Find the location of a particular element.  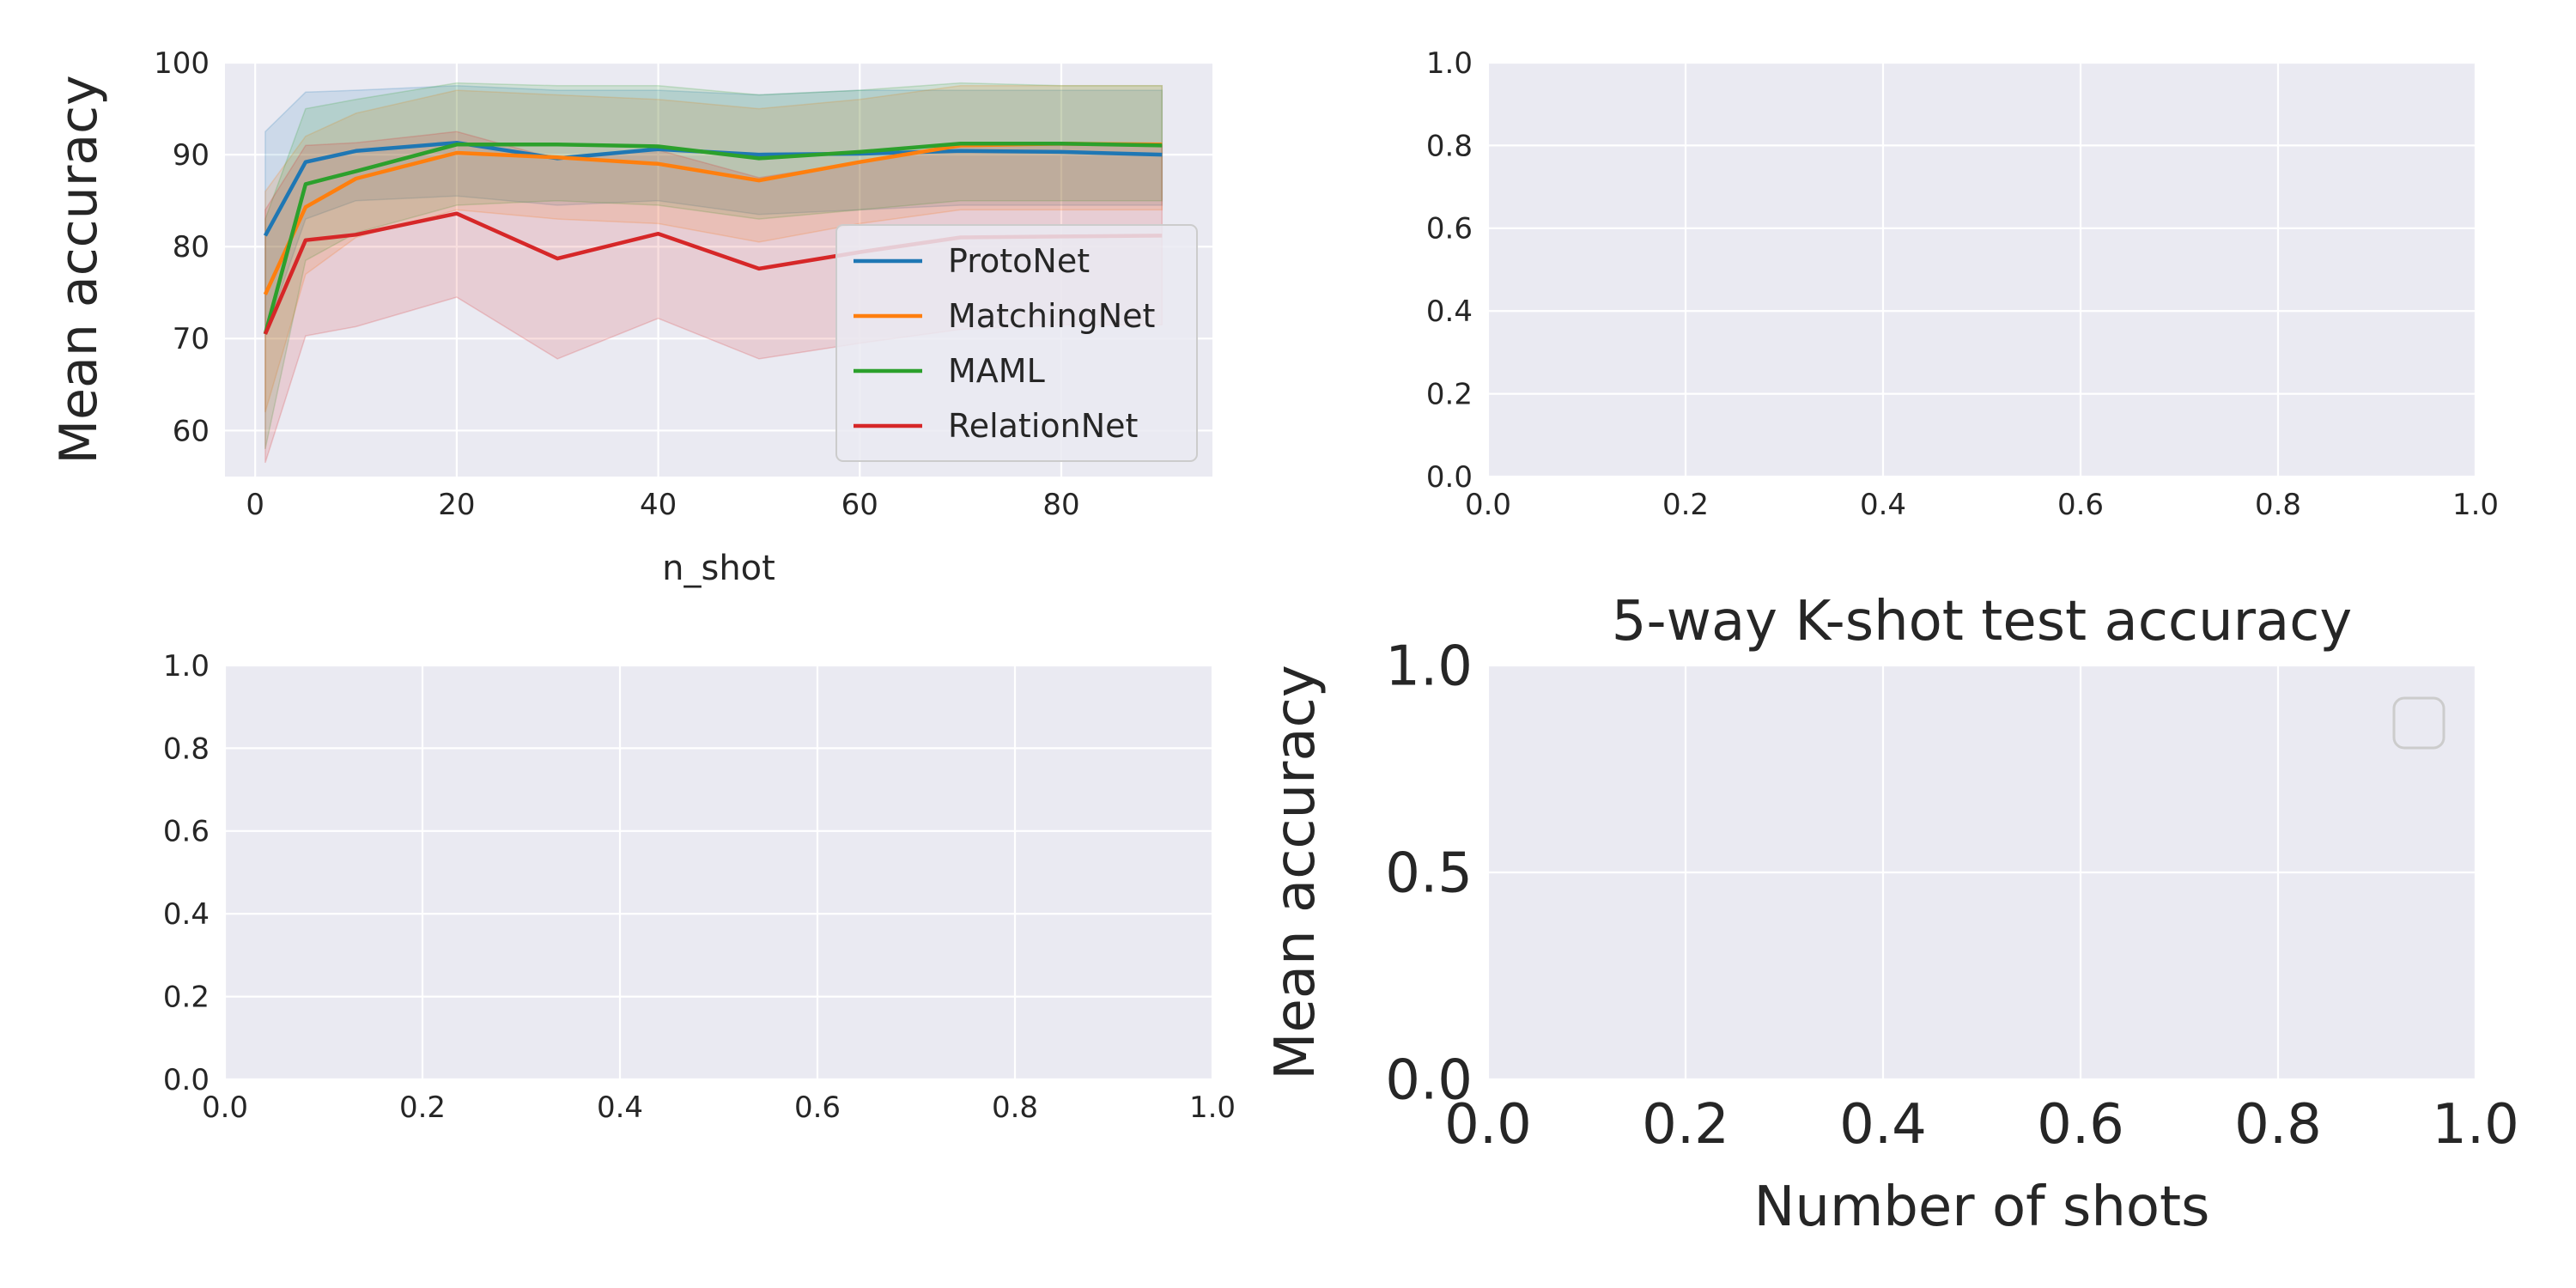

x-tick-label: 80 is located at coordinates (1060, 505).